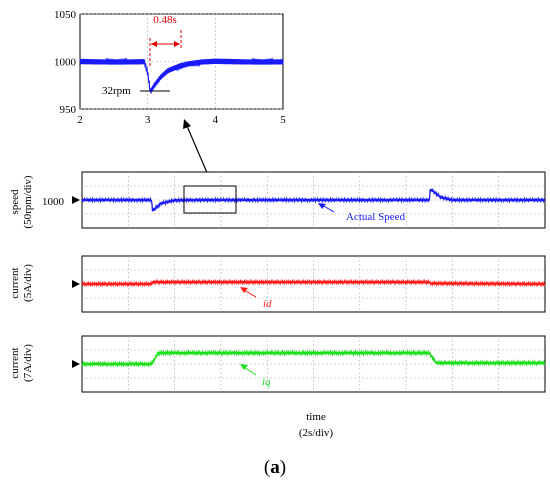  Describe the element at coordinates (250, 371) in the screenshot. I see `iq-legend-pointer` at that location.